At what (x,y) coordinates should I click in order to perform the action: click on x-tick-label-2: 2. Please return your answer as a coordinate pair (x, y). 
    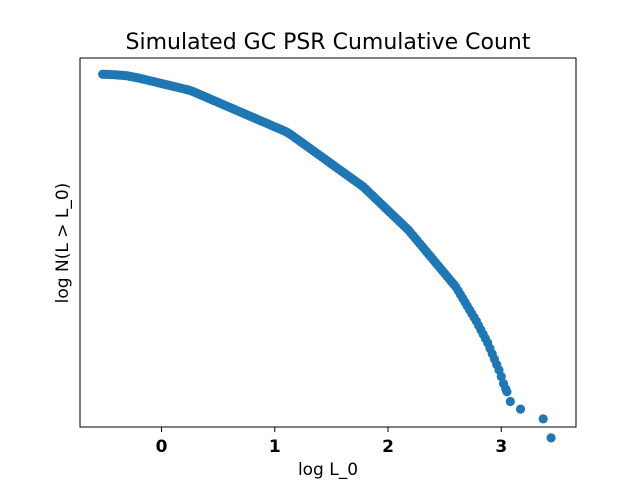
    Looking at the image, I should click on (388, 447).